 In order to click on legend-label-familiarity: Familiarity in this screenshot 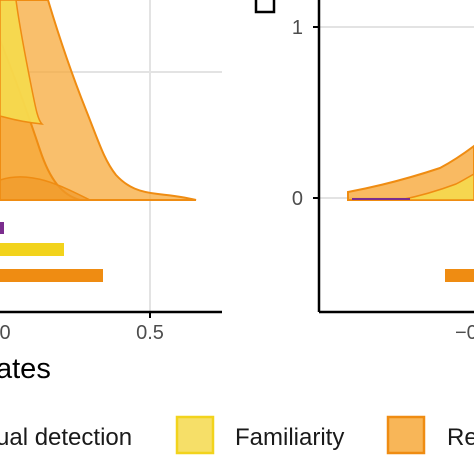, I will do `click(289, 437)`.